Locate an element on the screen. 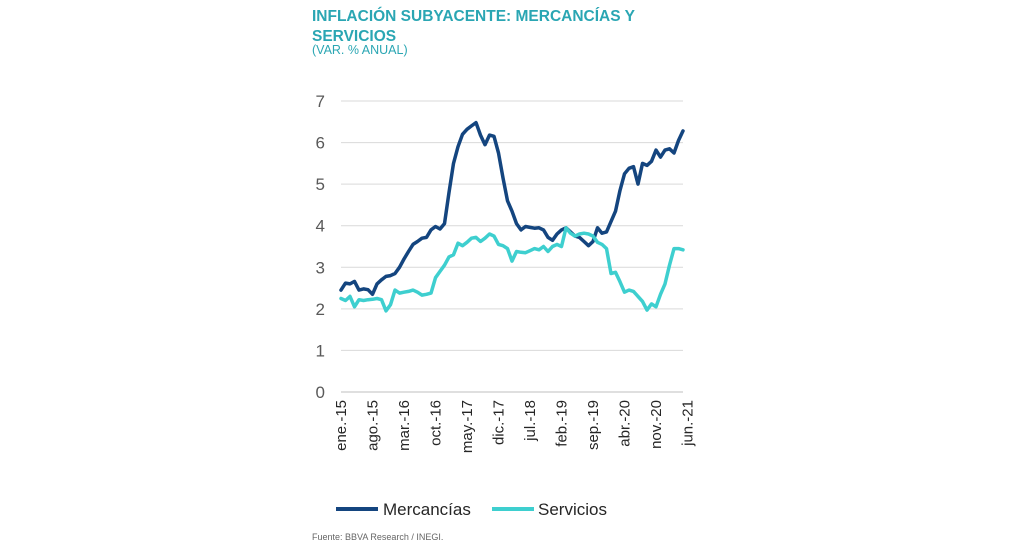  y-tick-label: 7 is located at coordinates (320, 101).